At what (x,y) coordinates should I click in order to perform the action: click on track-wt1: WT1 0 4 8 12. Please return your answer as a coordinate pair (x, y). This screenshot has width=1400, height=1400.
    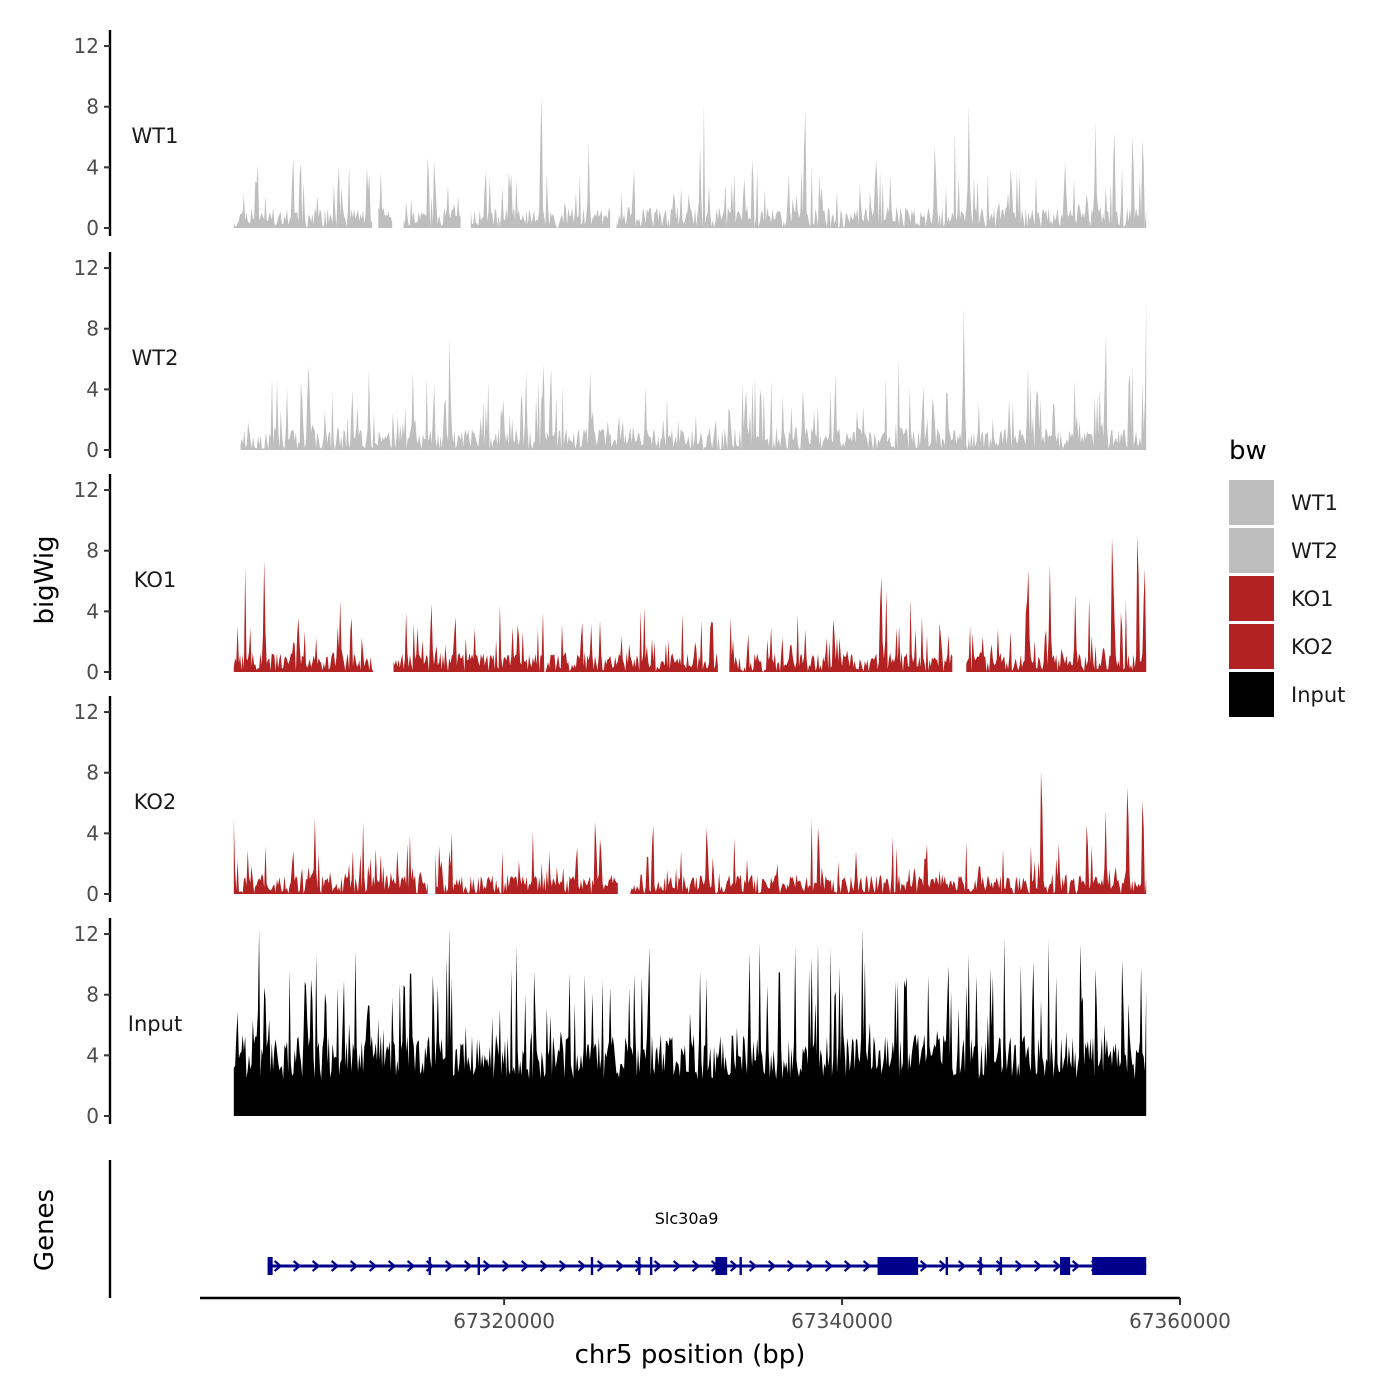
    Looking at the image, I should click on (610, 135).